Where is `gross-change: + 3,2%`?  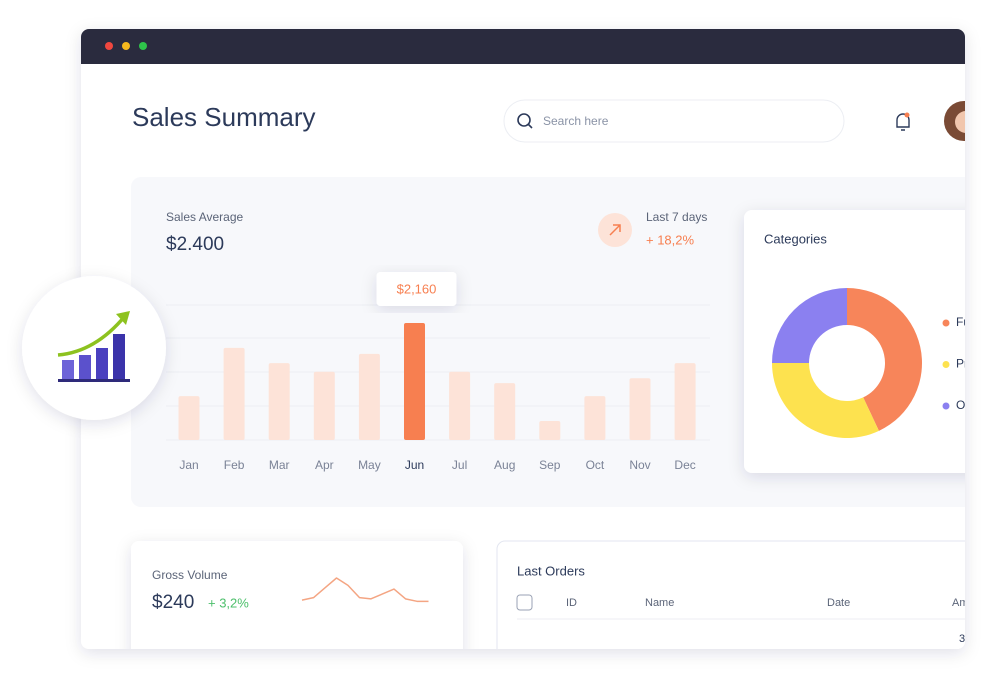 gross-change: + 3,2% is located at coordinates (228, 602).